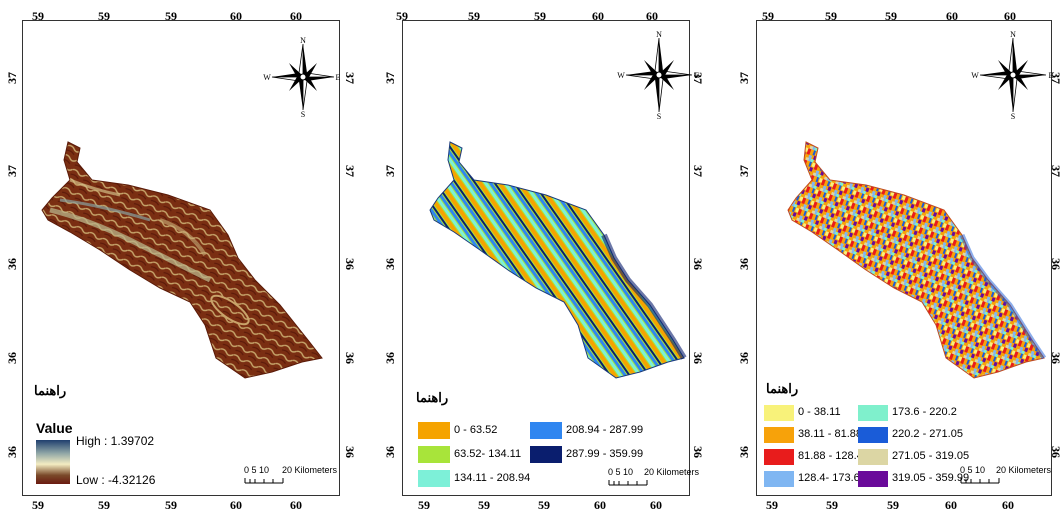 This screenshot has height=514, width=1064. Describe the element at coordinates (115, 441) in the screenshot. I see `legend-high-label: High : 1.39702` at that location.